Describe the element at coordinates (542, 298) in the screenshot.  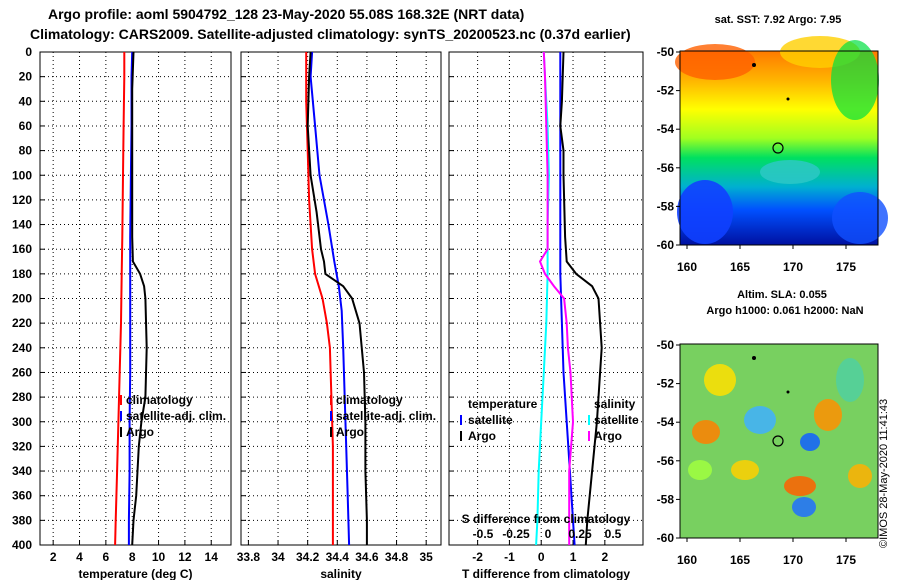
I see `series-line-salinity-satellite` at that location.